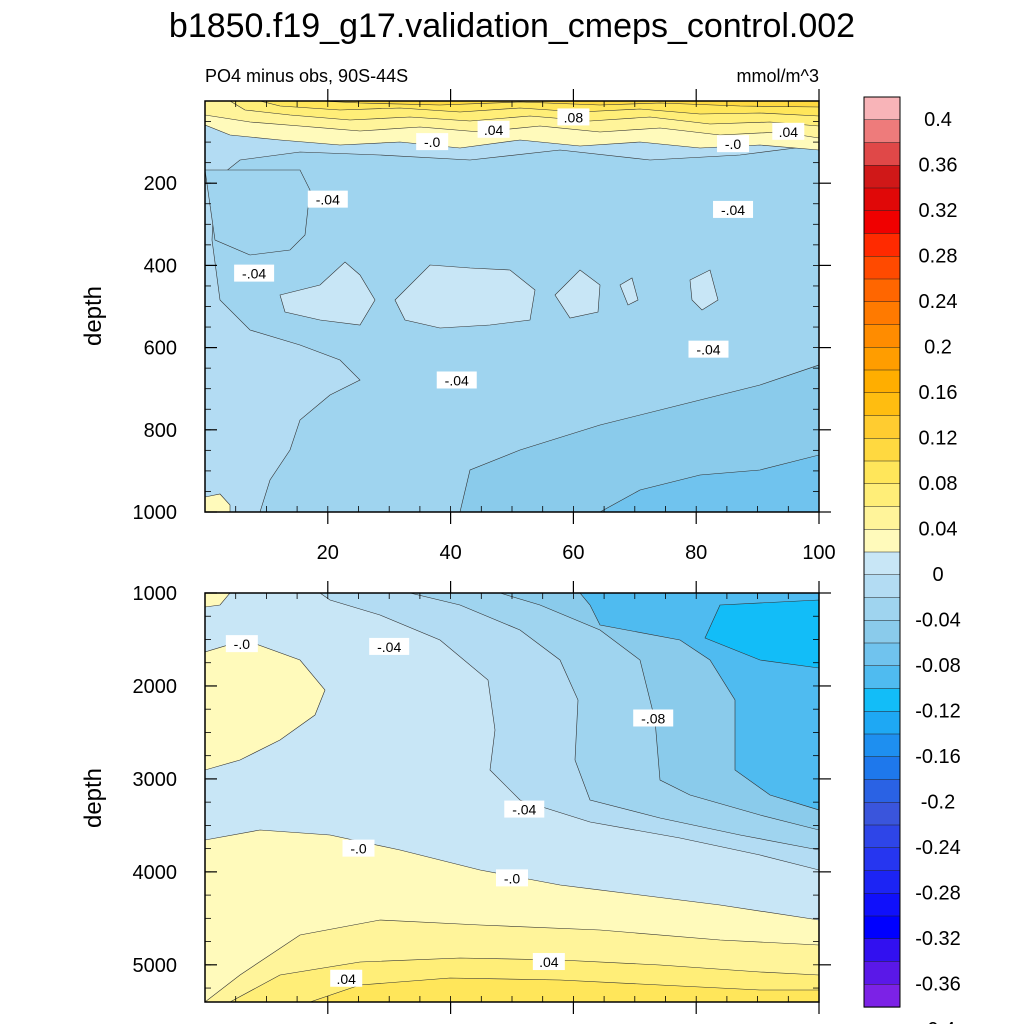  What do you see at coordinates (155, 966) in the screenshot?
I see `lower-y-tick-label: 5000` at bounding box center [155, 966].